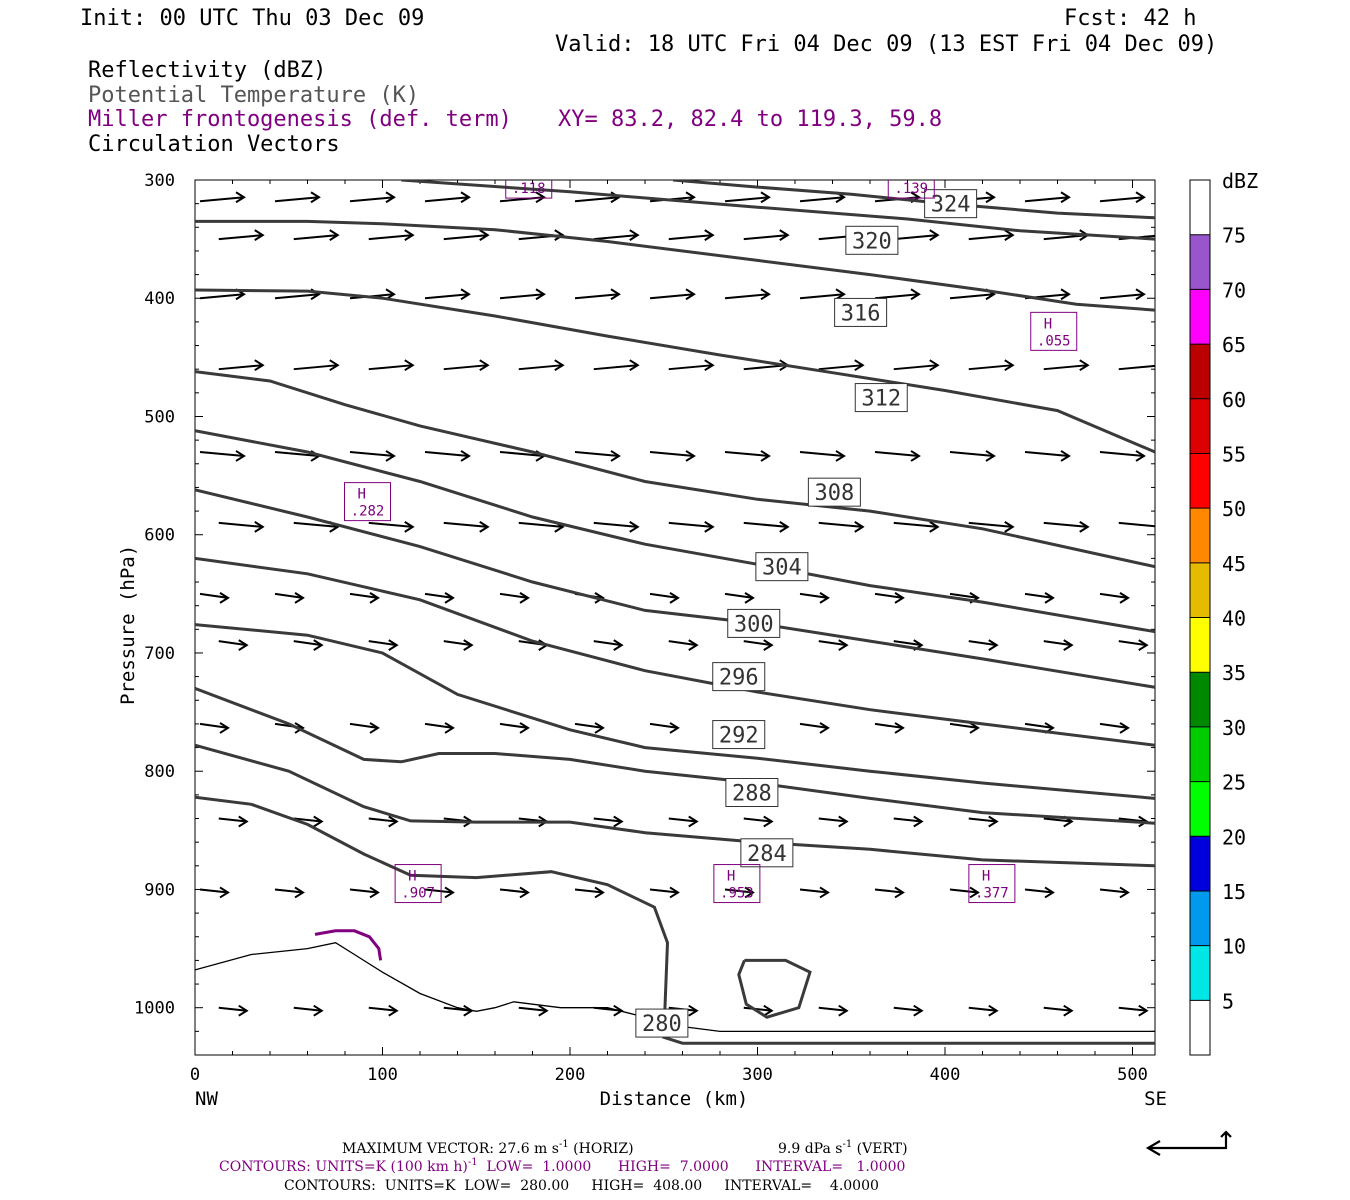 The image size is (1350, 1200). Describe the element at coordinates (752, 794) in the screenshot. I see `theta-contour-label: 288` at that location.